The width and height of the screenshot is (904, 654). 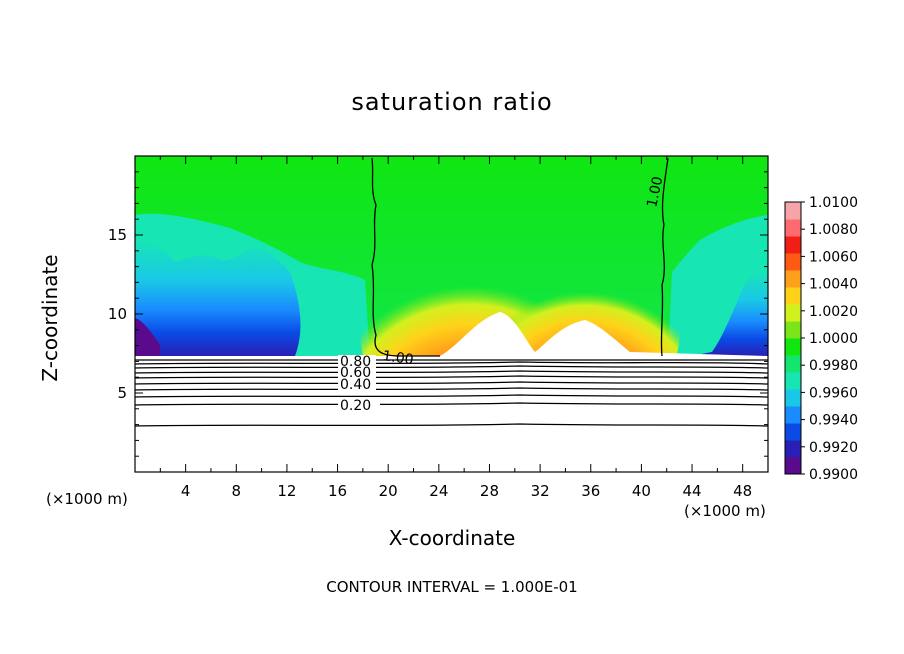 I want to click on contour-label-0-40: 0.40, so click(x=355, y=385).